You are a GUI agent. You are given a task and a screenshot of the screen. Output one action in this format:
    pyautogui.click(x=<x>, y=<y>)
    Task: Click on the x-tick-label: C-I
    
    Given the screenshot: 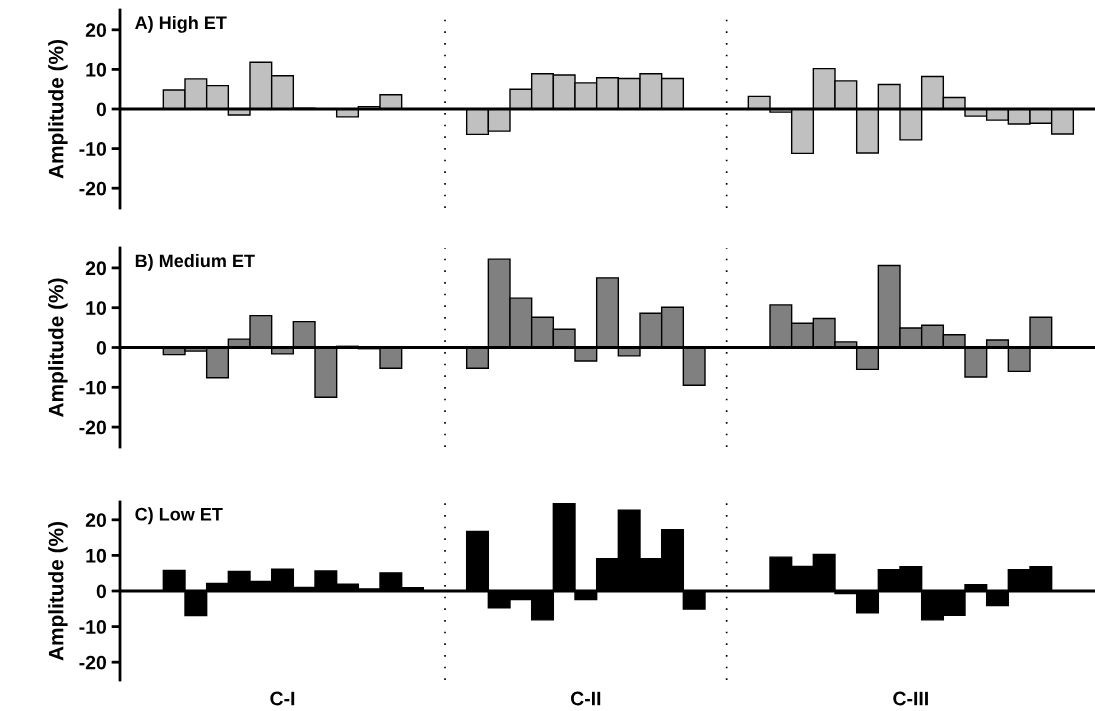 What is the action you would take?
    pyautogui.click(x=282, y=698)
    